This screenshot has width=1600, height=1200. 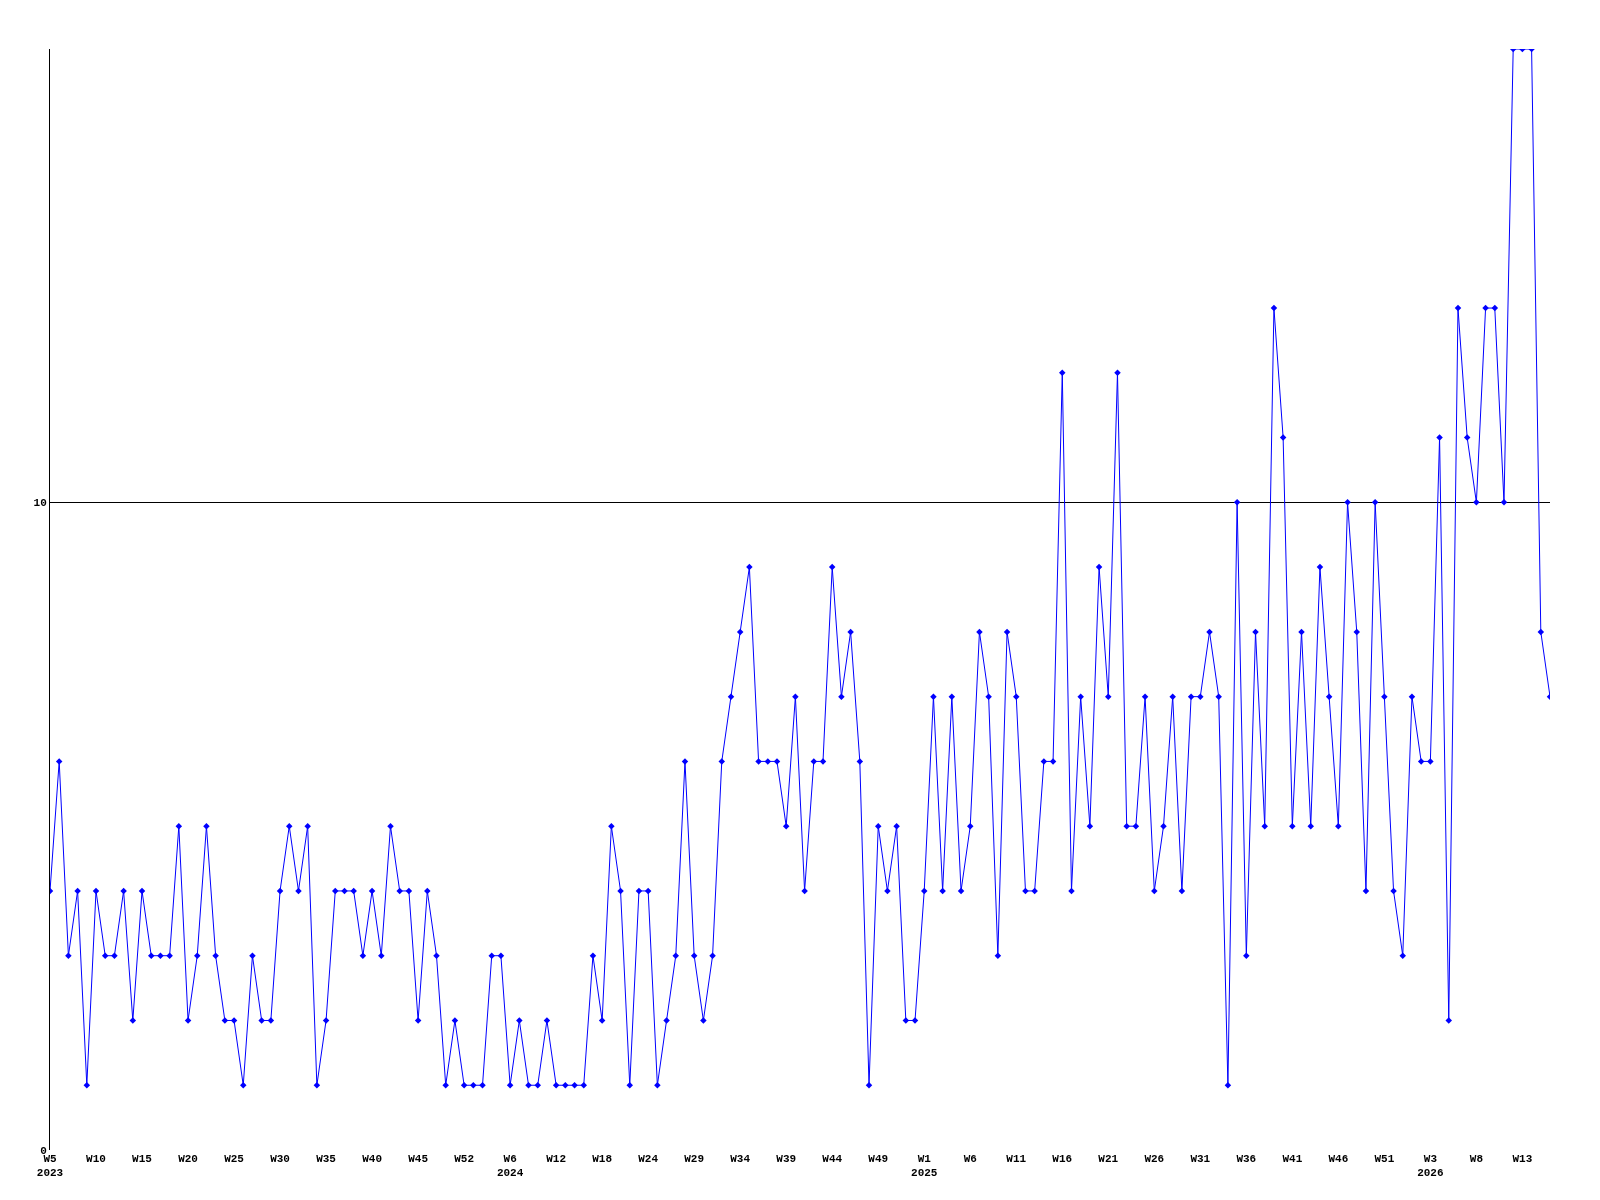 What do you see at coordinates (1338, 1159) in the screenshot?
I see `x-tick-label: W46` at bounding box center [1338, 1159].